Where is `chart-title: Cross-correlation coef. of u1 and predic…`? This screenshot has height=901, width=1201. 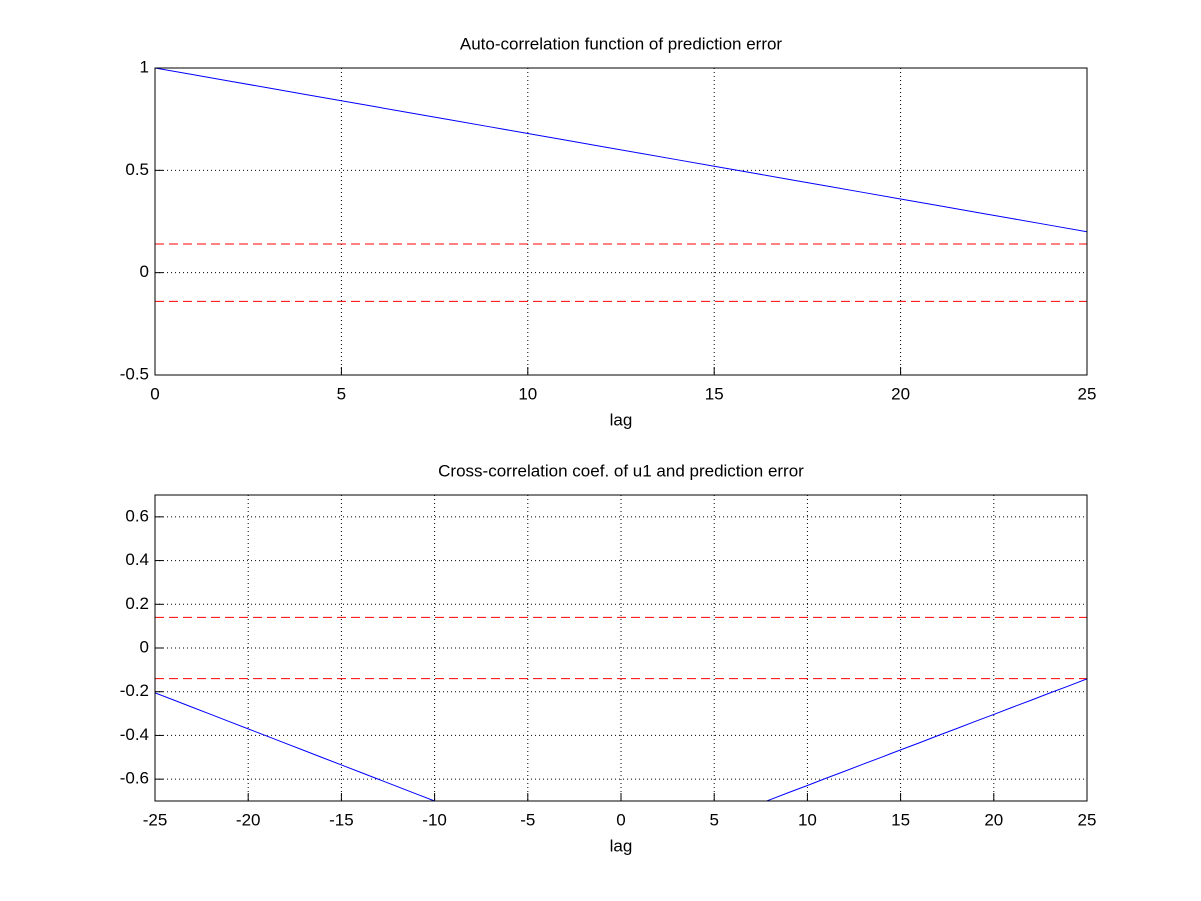 chart-title: Cross-correlation coef. of u1 and predic… is located at coordinates (621, 470).